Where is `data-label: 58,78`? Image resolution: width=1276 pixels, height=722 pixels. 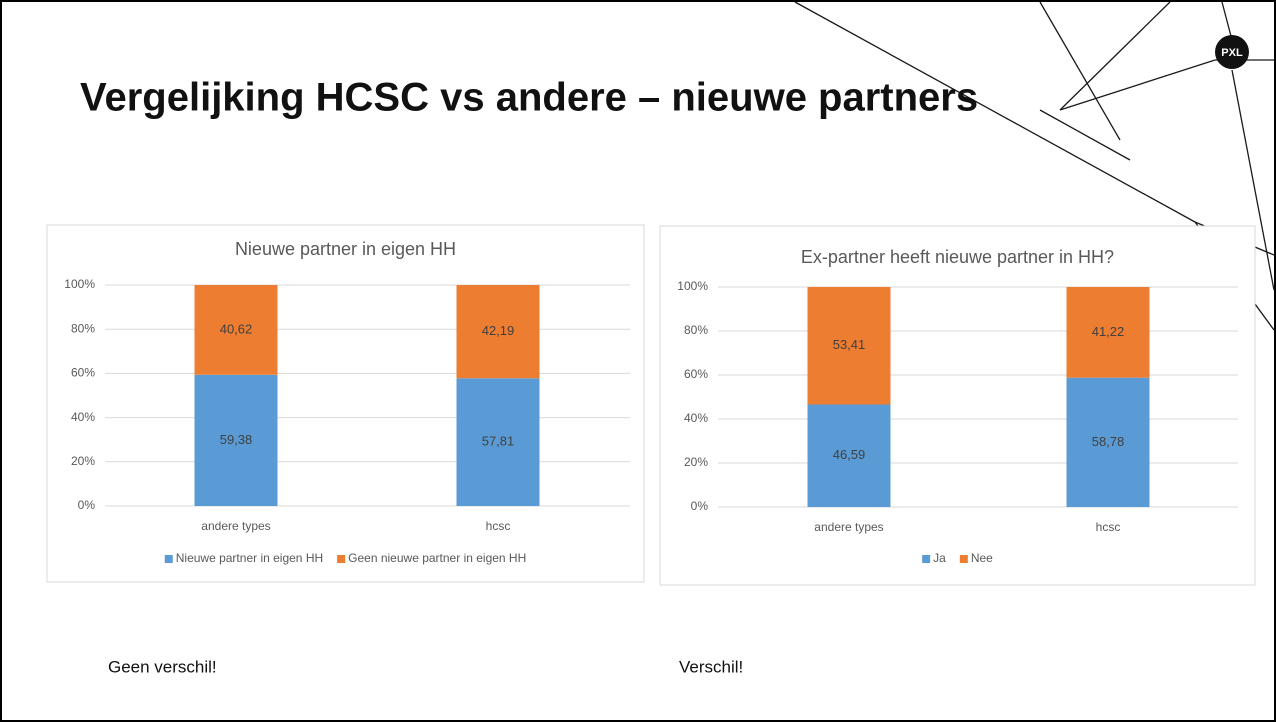 data-label: 58,78 is located at coordinates (1108, 441).